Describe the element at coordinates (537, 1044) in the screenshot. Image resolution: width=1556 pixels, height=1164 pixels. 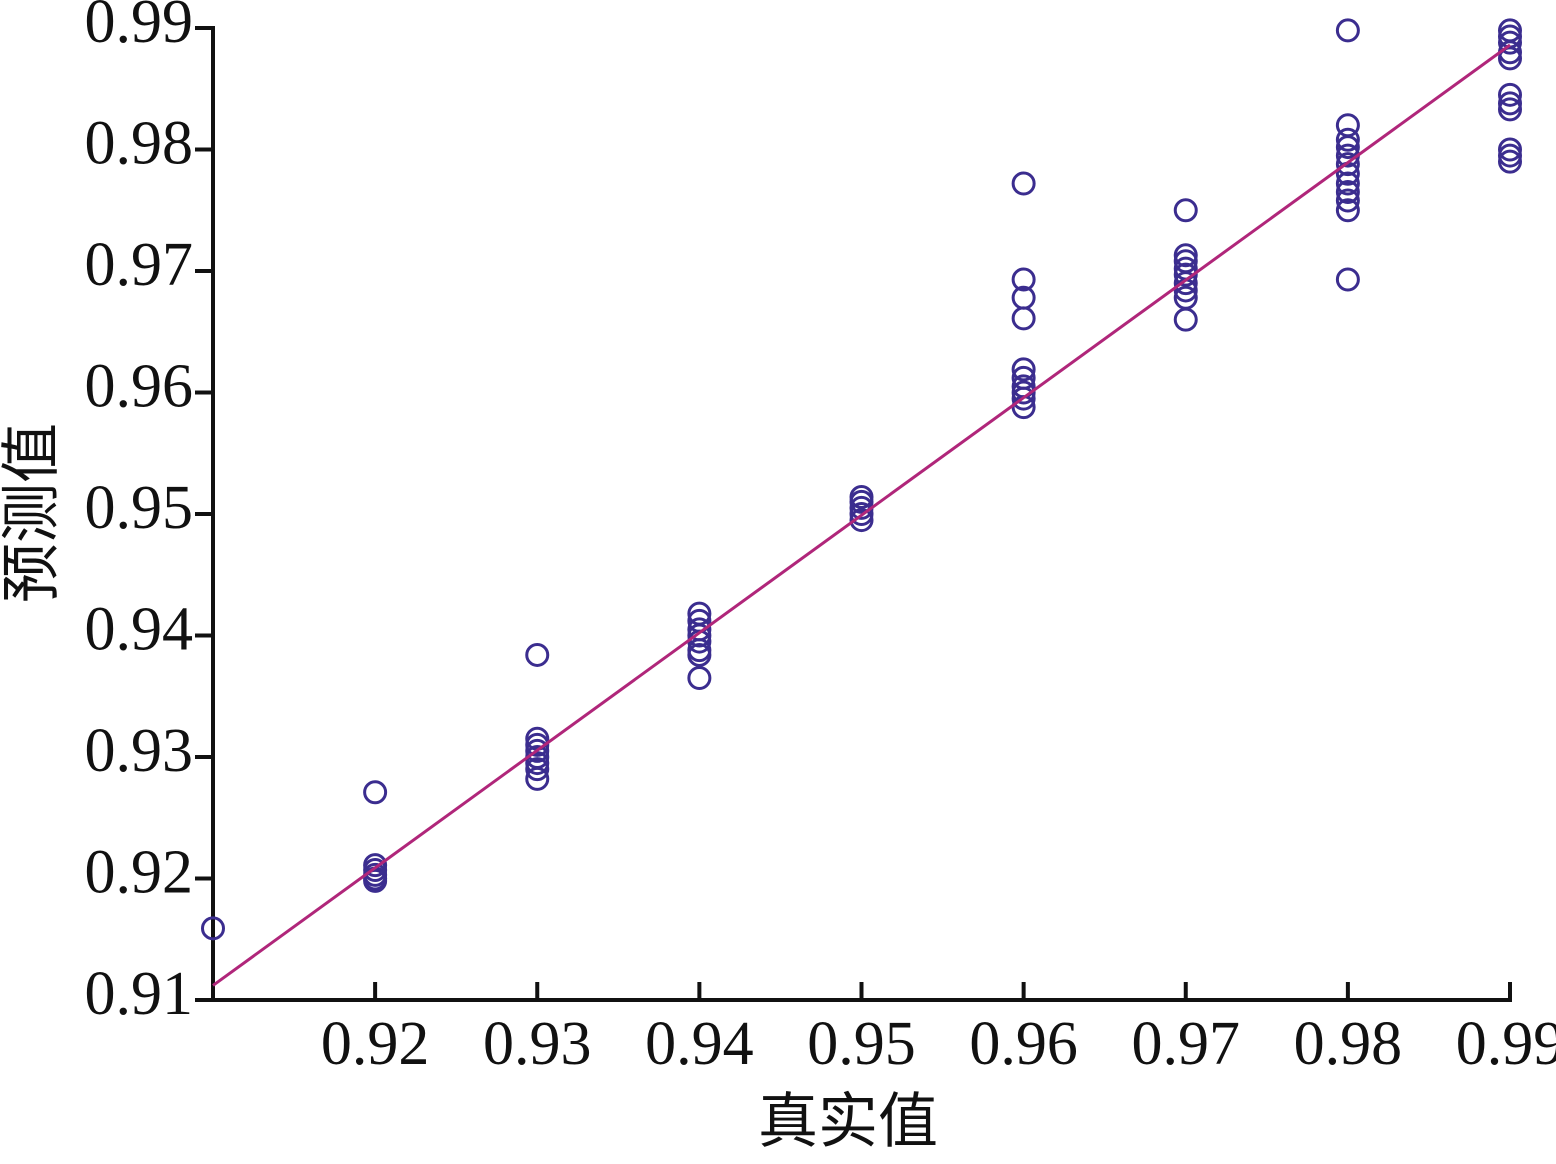
I see `x-tick-label: 0.93` at that location.